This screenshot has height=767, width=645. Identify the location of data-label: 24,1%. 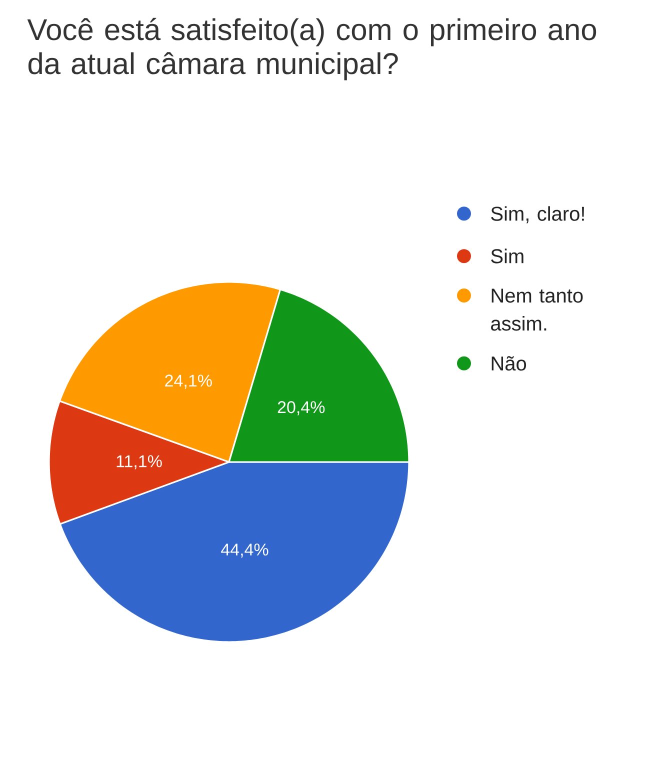
(188, 381).